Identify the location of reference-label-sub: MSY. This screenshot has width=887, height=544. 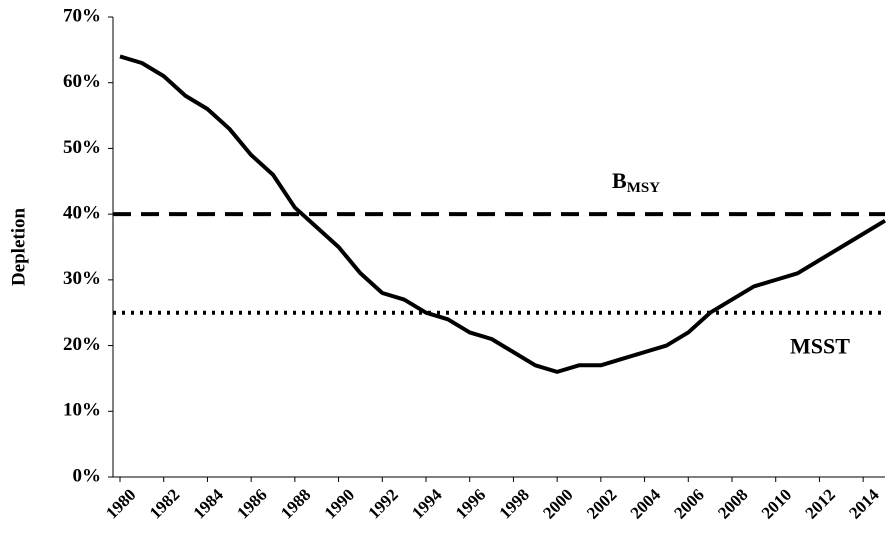
(644, 189).